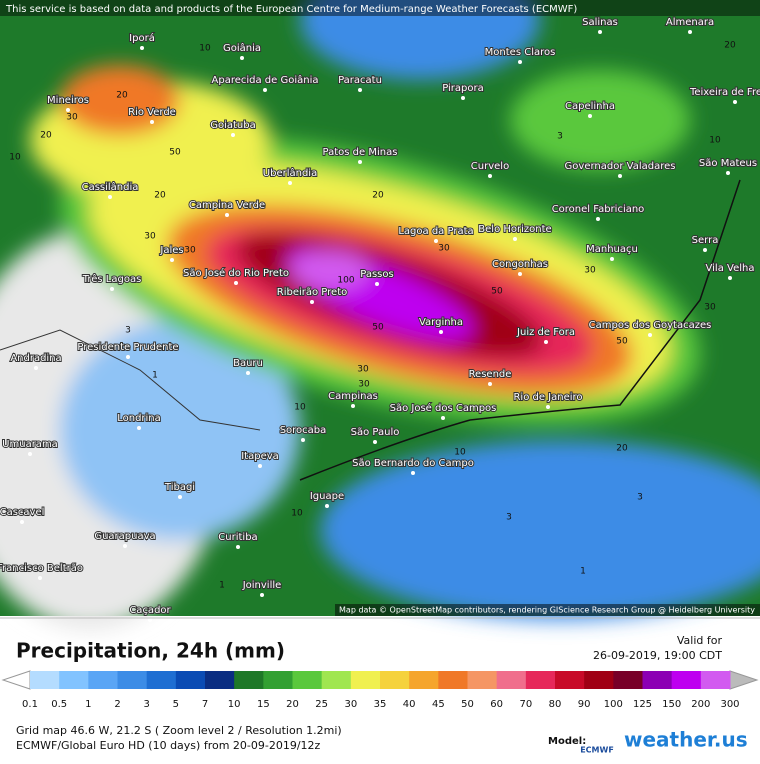 The width and height of the screenshot is (760, 764). I want to click on model-label: Model:, so click(567, 741).